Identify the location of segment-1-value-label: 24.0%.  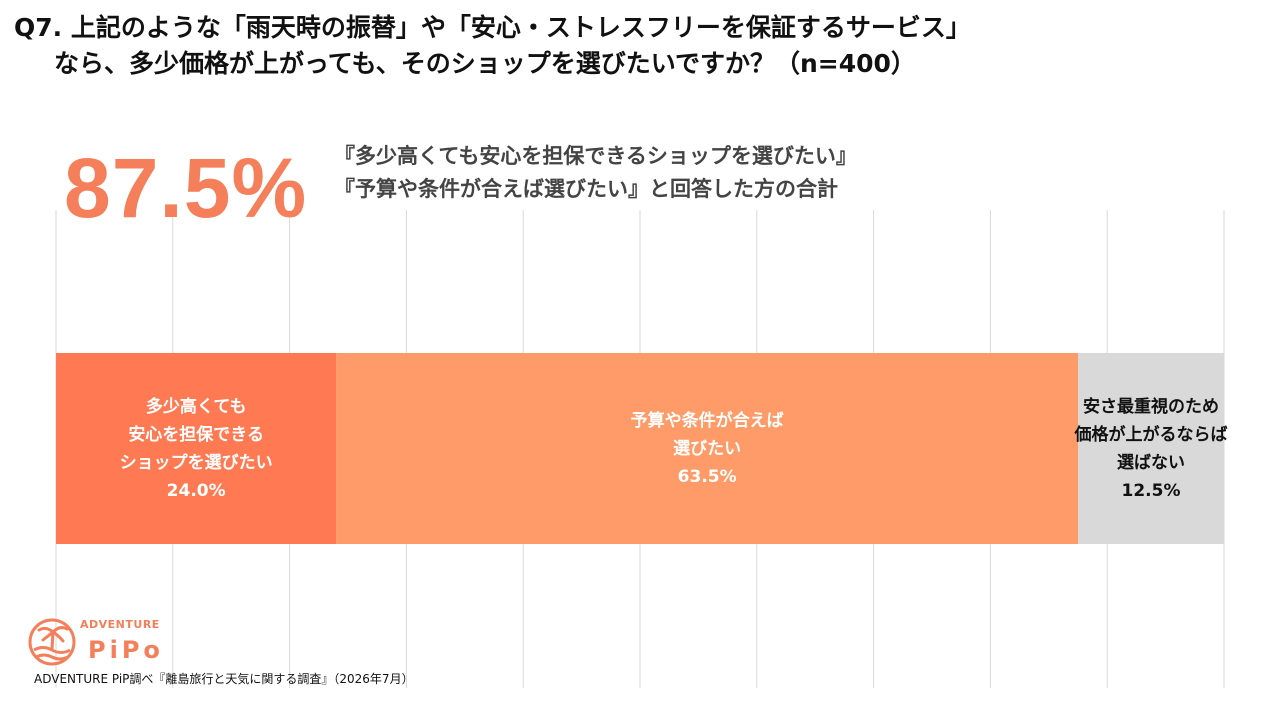
(196, 490).